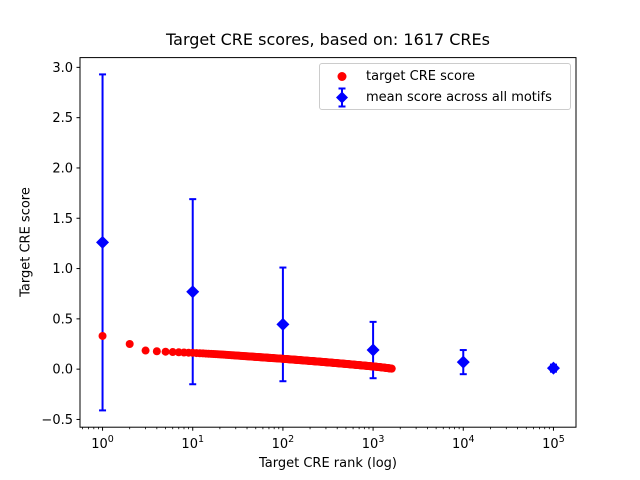  What do you see at coordinates (421, 76) in the screenshot?
I see `legend-label-target: target CRE score` at bounding box center [421, 76].